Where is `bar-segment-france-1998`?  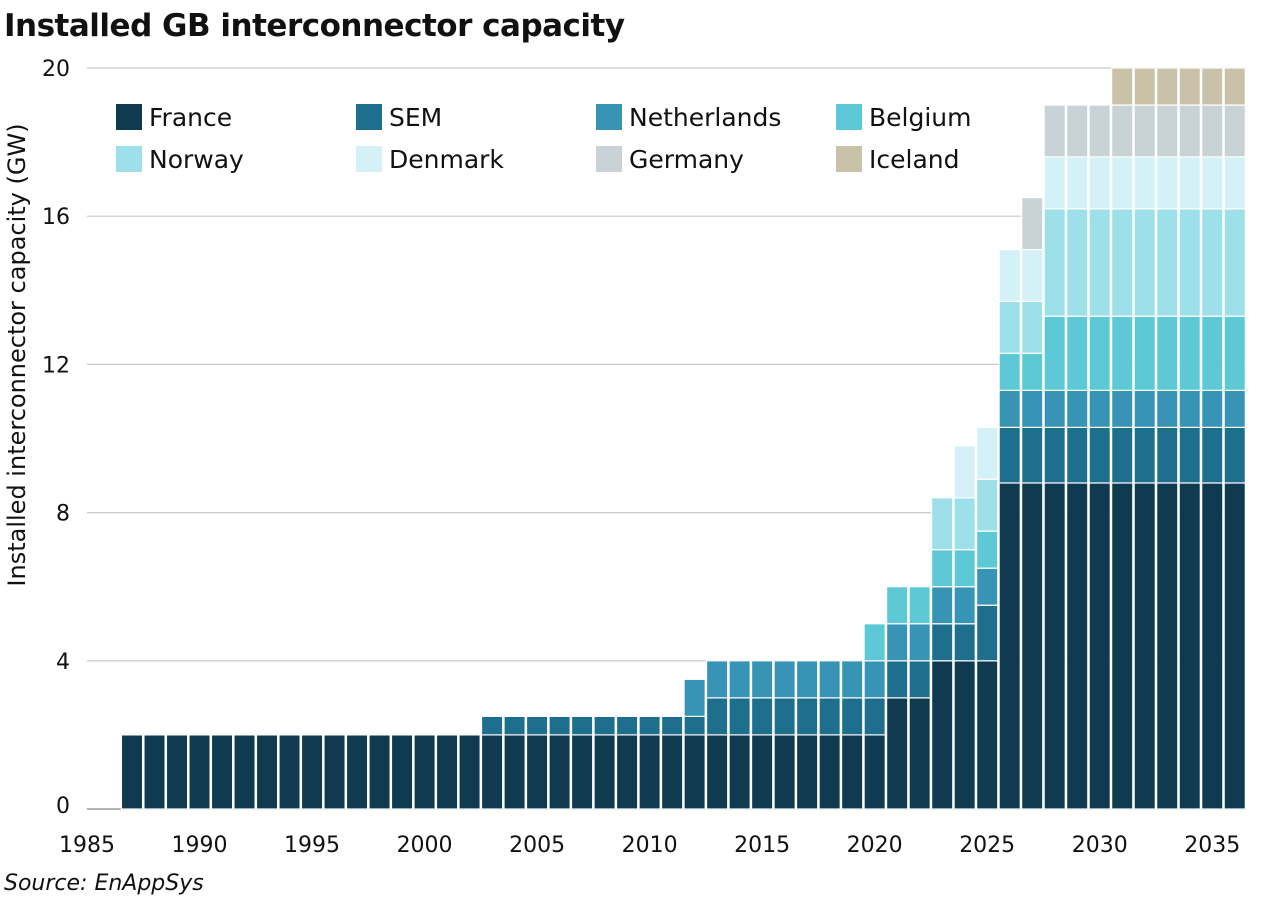
bar-segment-france-1998 is located at coordinates (379, 772).